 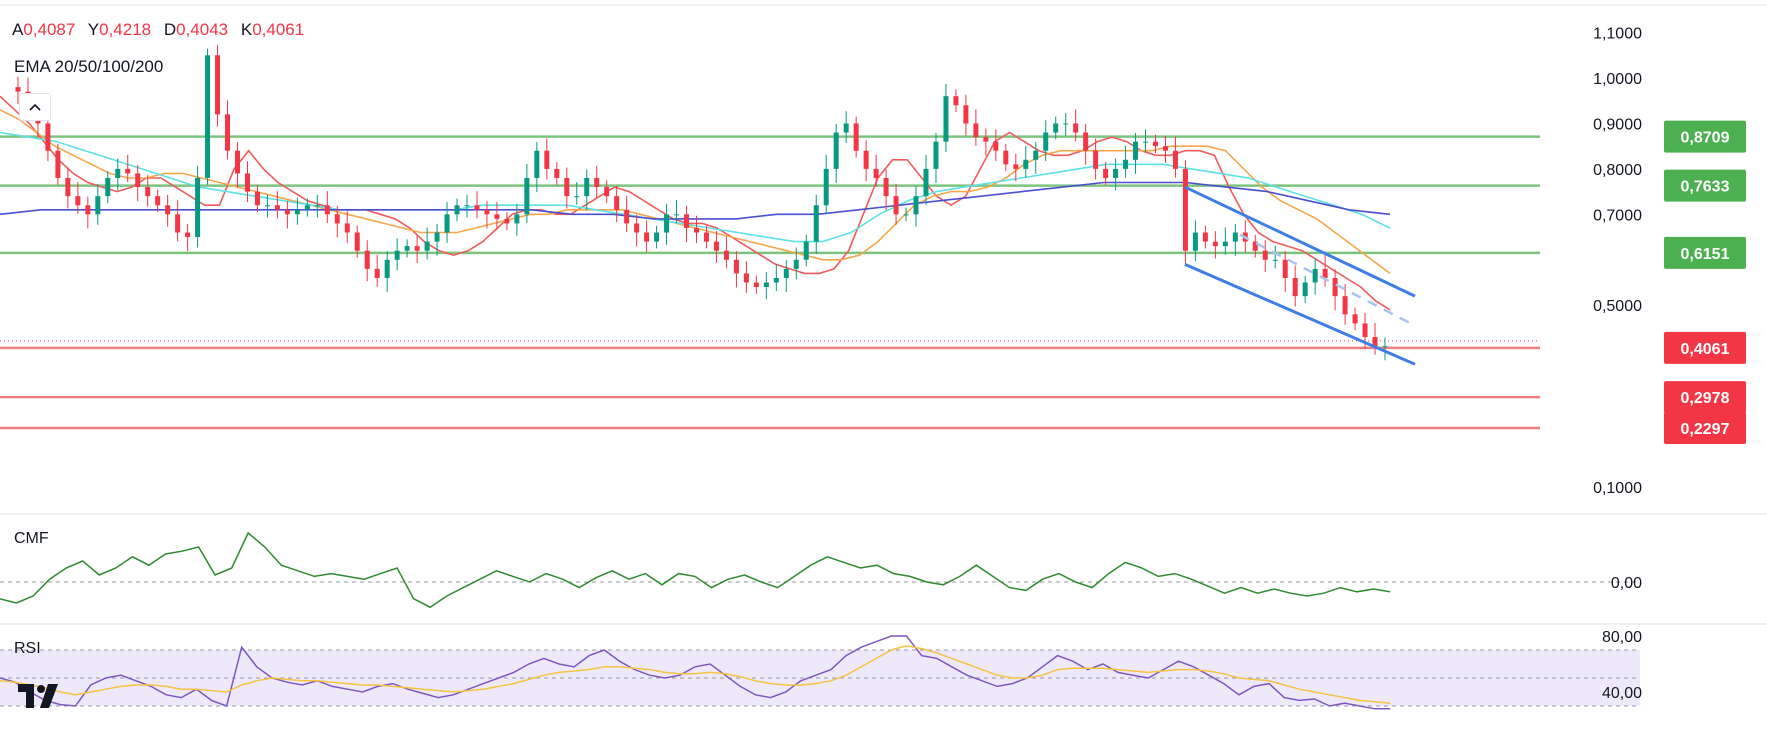 What do you see at coordinates (41, 698) in the screenshot?
I see `tradingview-logo-icon` at bounding box center [41, 698].